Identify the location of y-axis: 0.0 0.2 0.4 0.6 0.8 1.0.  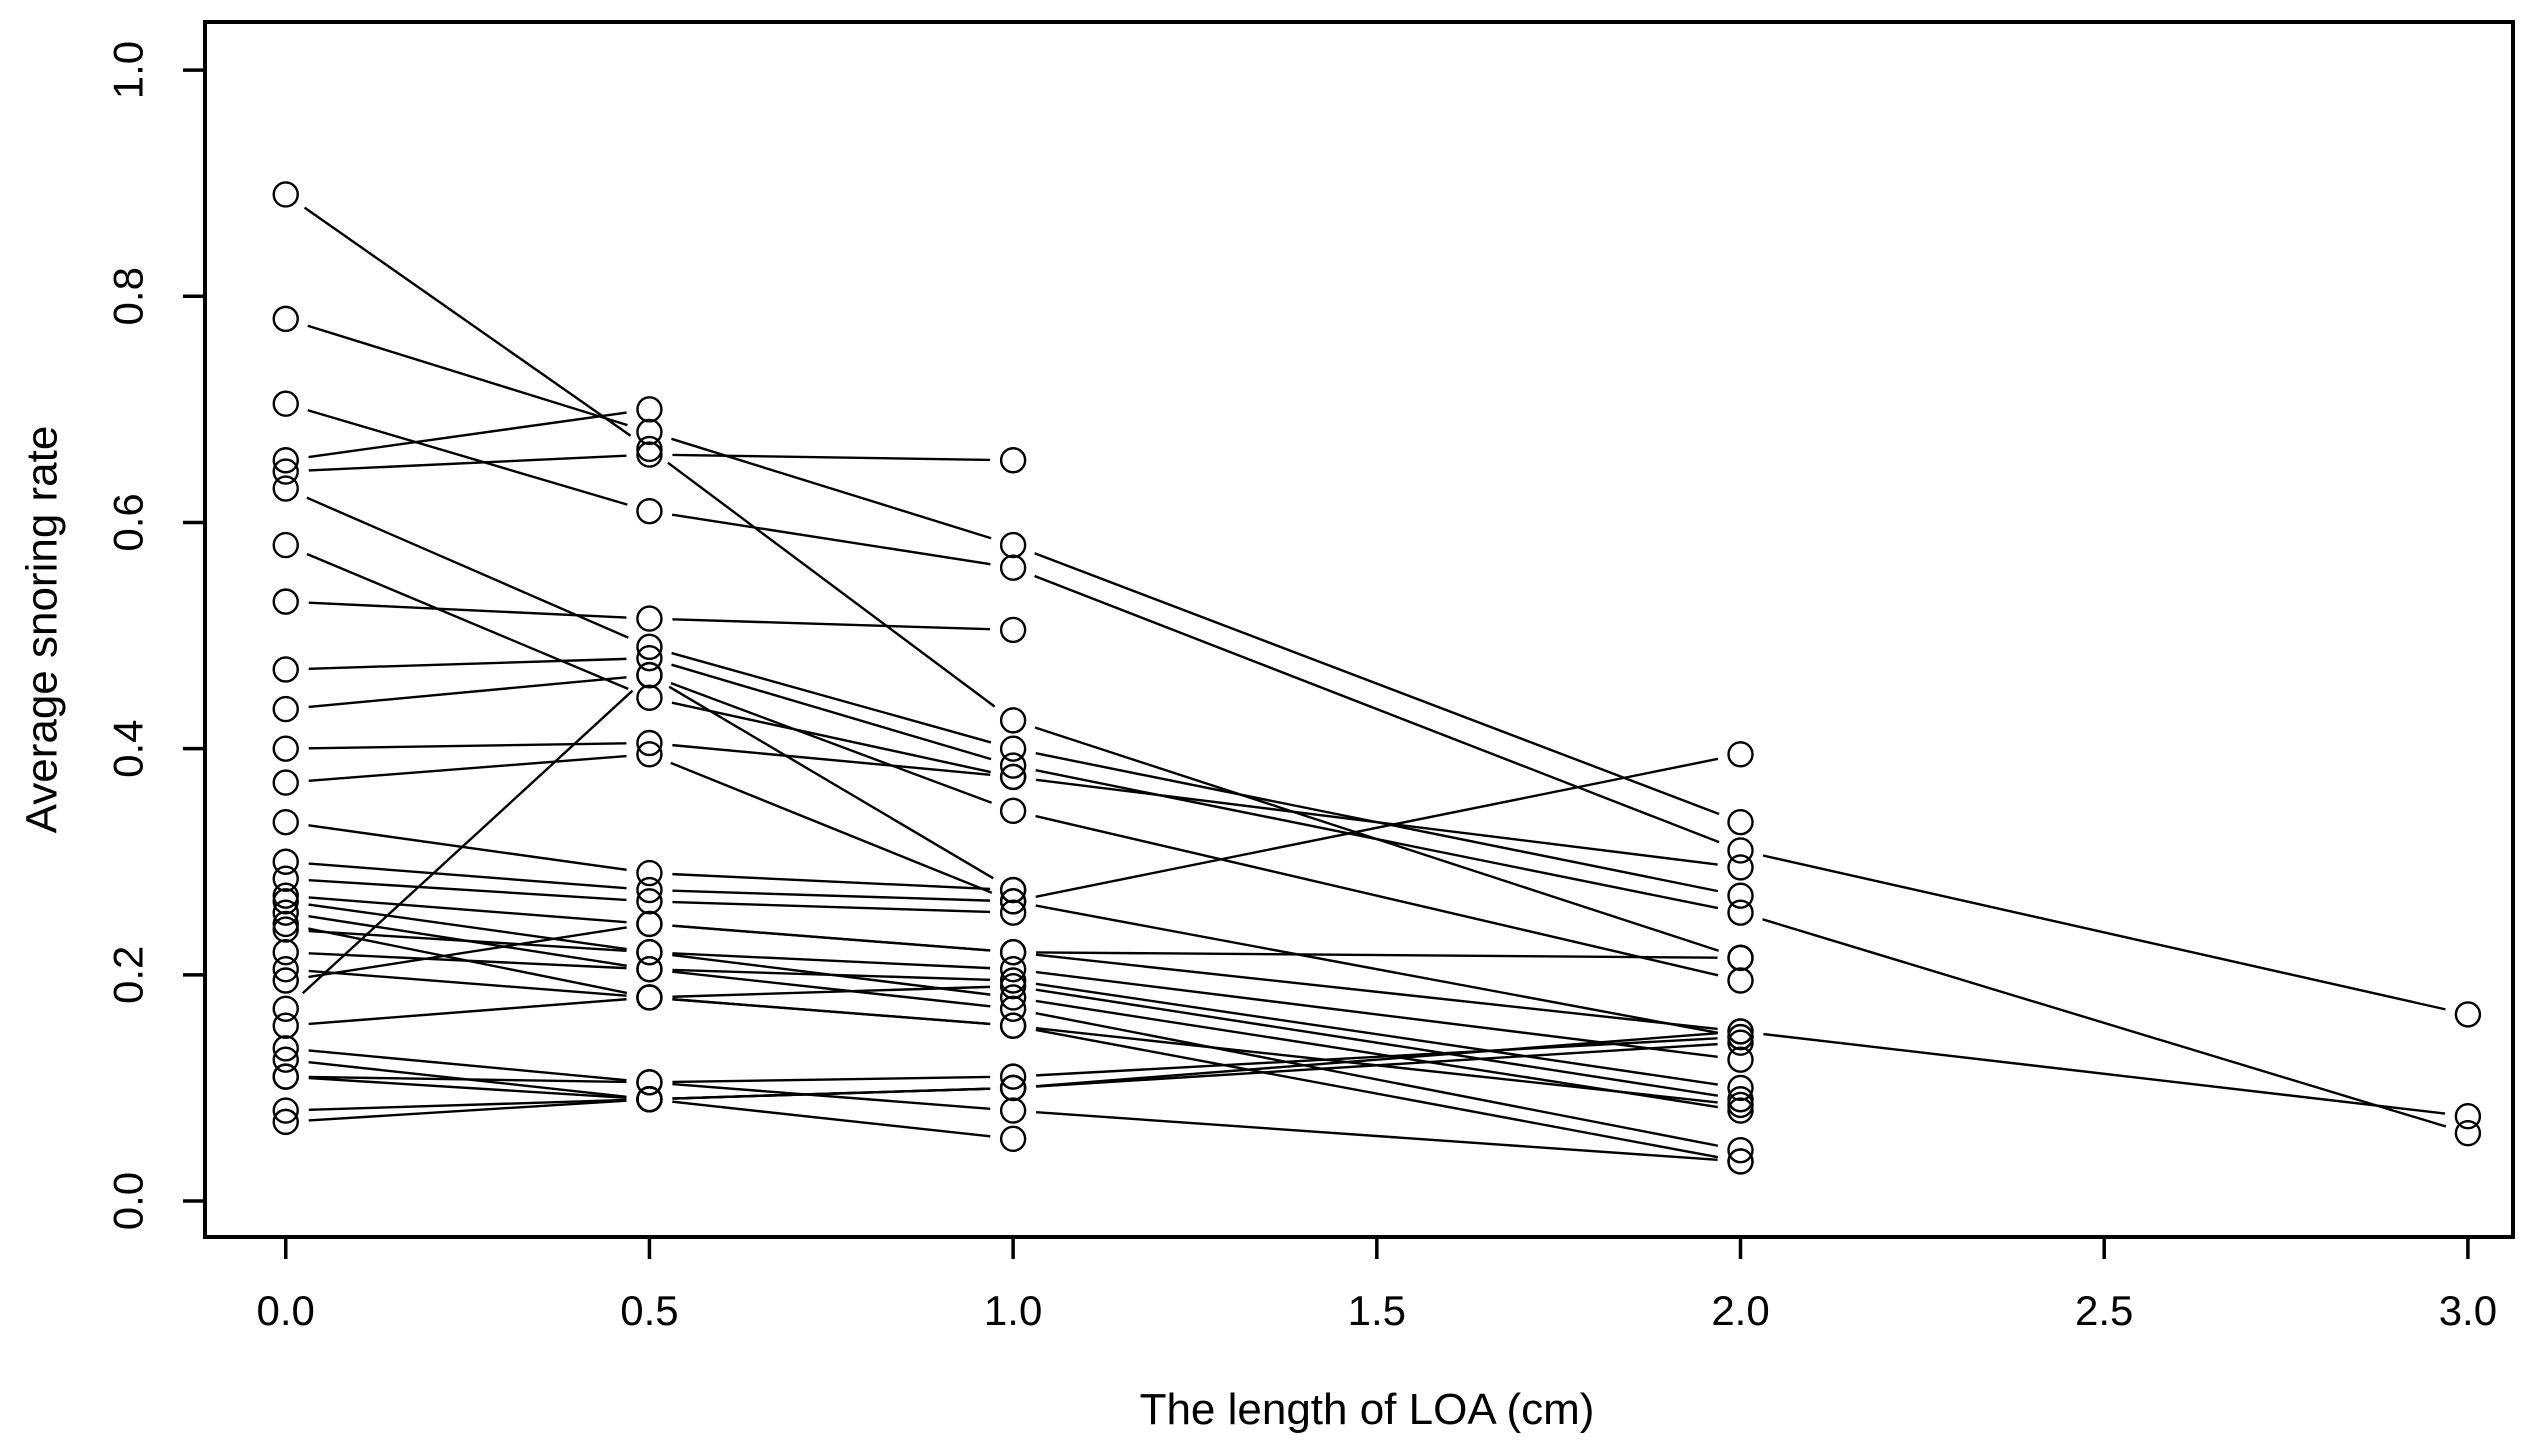
(155, 635).